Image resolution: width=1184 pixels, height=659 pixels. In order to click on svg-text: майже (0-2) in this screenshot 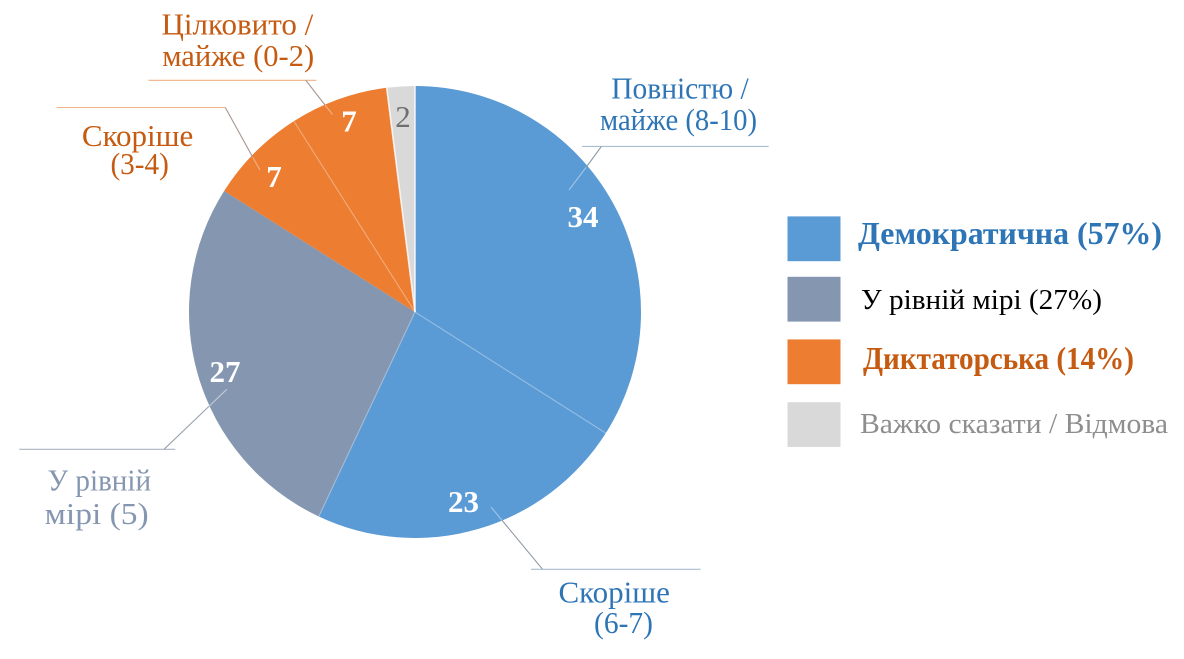, I will do `click(238, 55)`.